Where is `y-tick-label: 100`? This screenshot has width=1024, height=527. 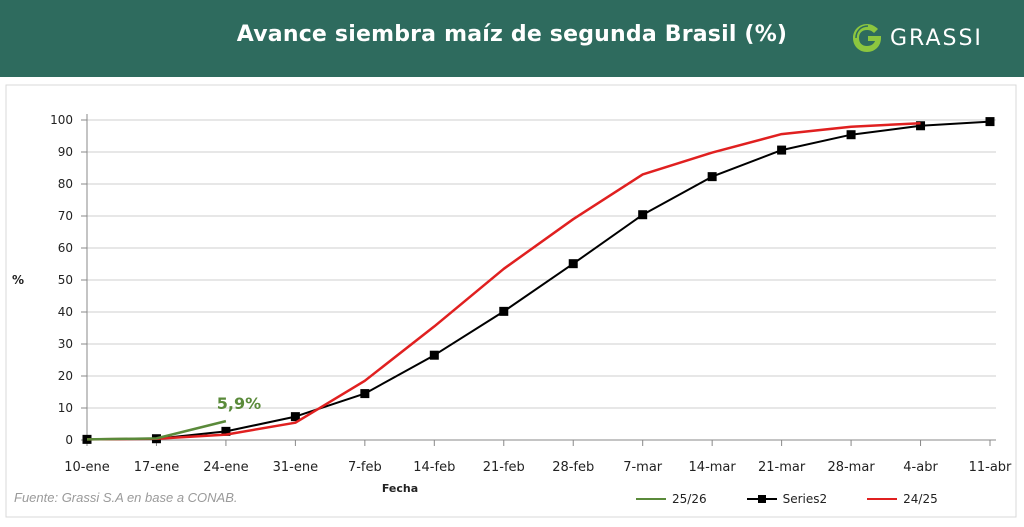 y-tick-label: 100 is located at coordinates (61, 120).